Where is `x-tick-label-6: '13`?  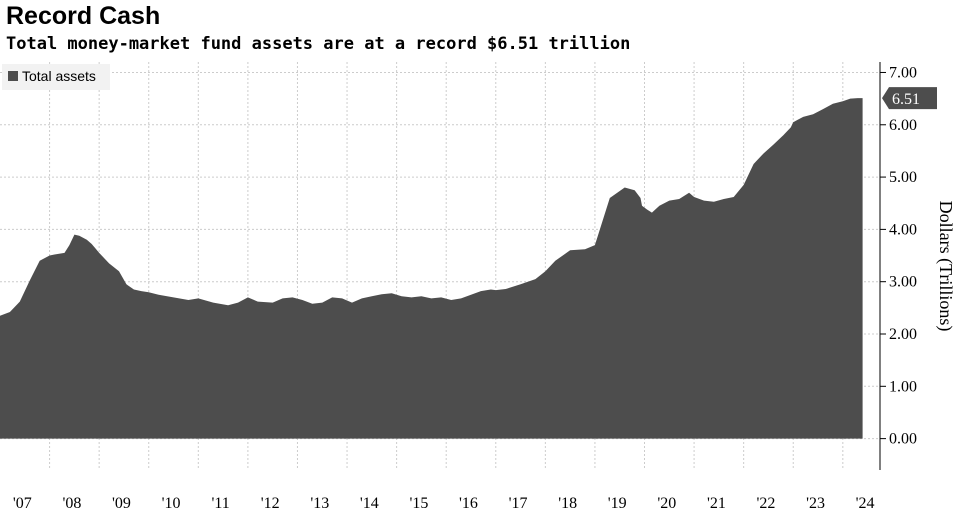
x-tick-label-6: '13 is located at coordinates (319, 503).